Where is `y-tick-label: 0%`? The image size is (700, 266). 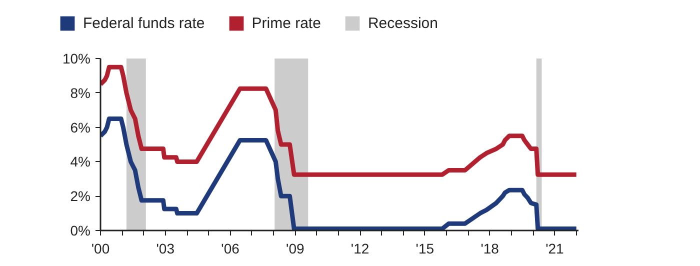 y-tick-label: 0% is located at coordinates (80, 230).